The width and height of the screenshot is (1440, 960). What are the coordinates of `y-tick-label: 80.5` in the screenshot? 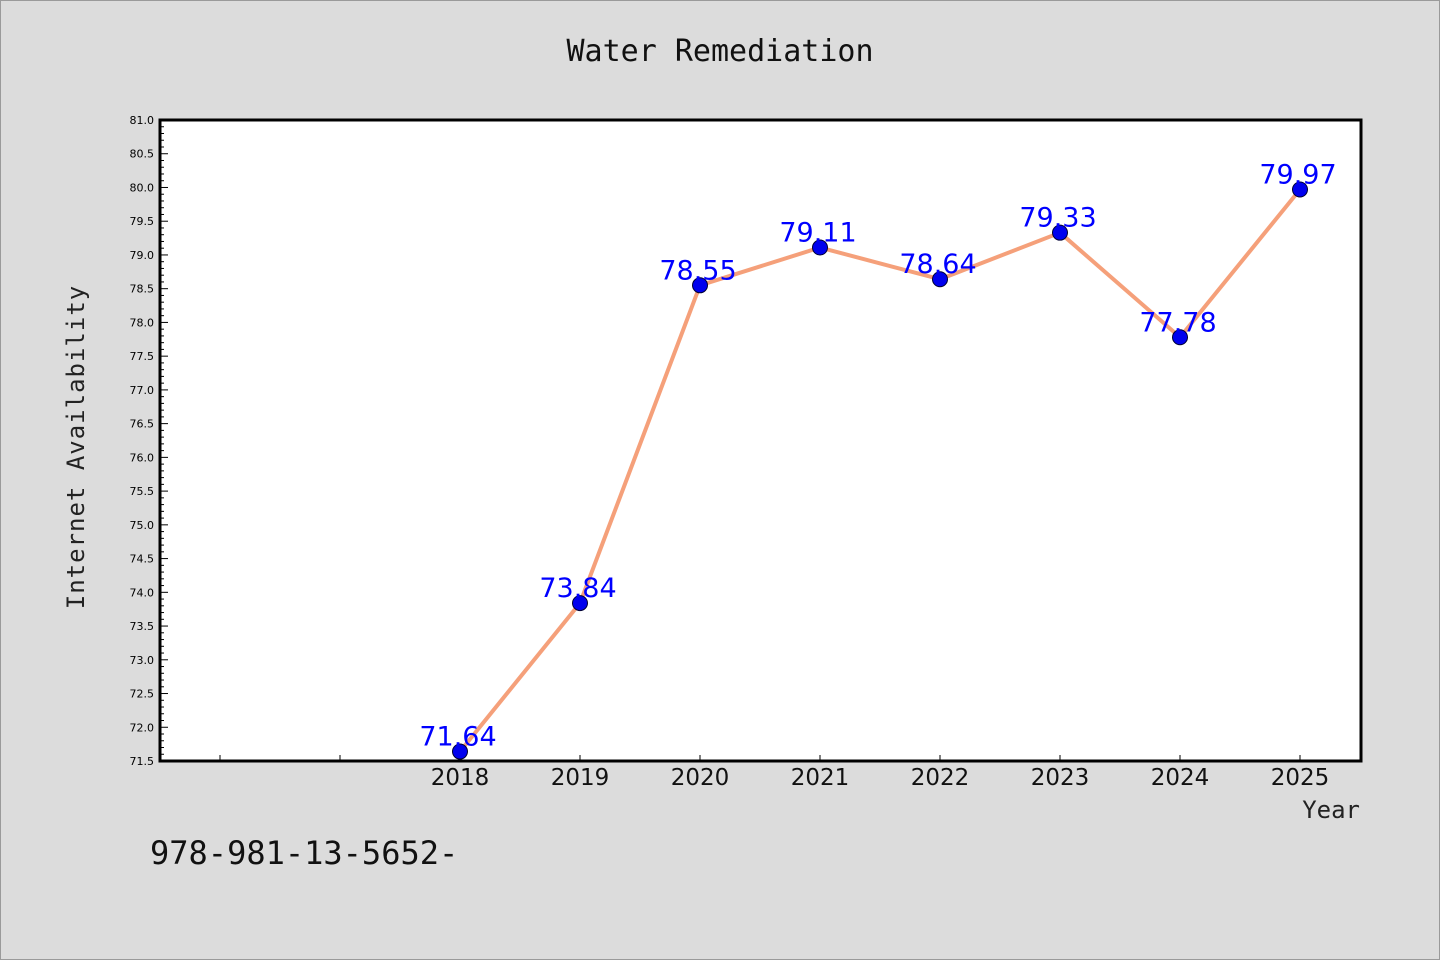 It's located at (142, 154).